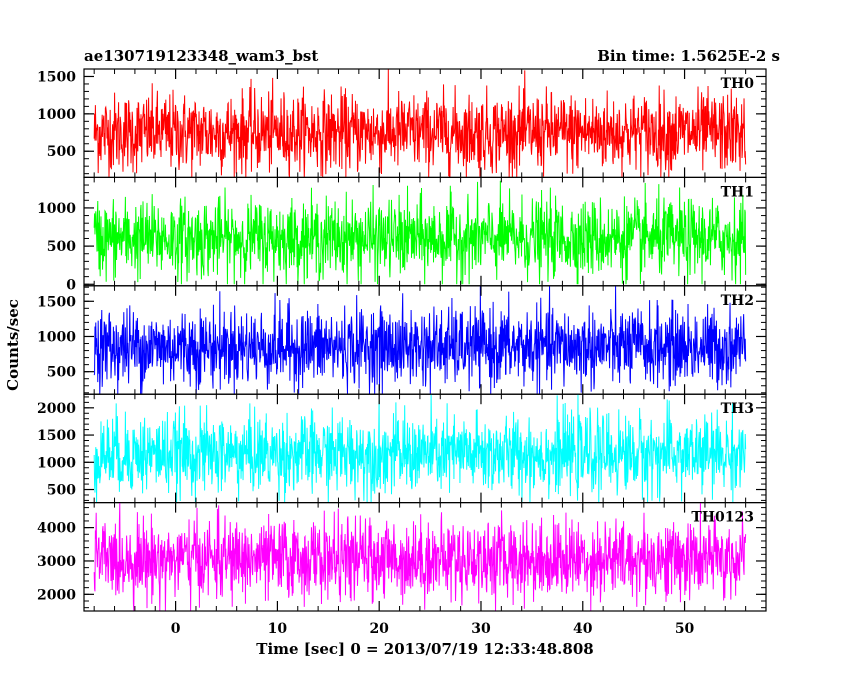 Image resolution: width=850 pixels, height=680 pixels. Describe the element at coordinates (176, 629) in the screenshot. I see `x-tick-label: 0` at that location.